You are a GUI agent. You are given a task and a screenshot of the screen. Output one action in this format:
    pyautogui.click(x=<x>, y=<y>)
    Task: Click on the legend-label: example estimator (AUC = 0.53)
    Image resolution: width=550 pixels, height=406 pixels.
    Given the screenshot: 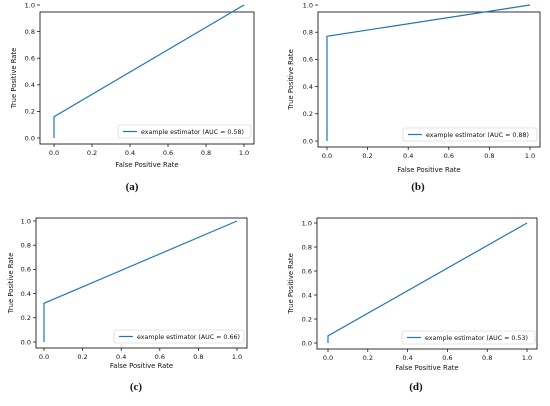 What is the action you would take?
    pyautogui.click(x=476, y=338)
    